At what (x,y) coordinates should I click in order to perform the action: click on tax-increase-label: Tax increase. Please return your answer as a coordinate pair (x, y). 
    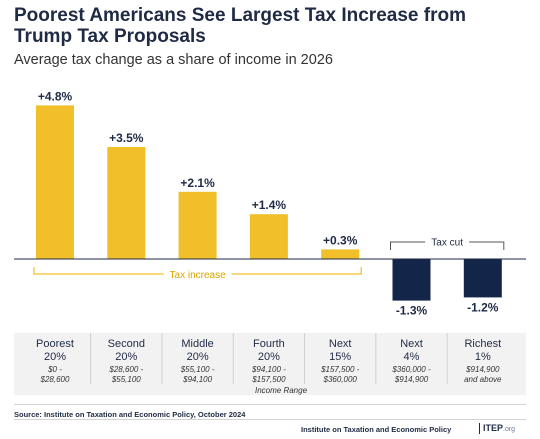
    Looking at the image, I should click on (198, 275).